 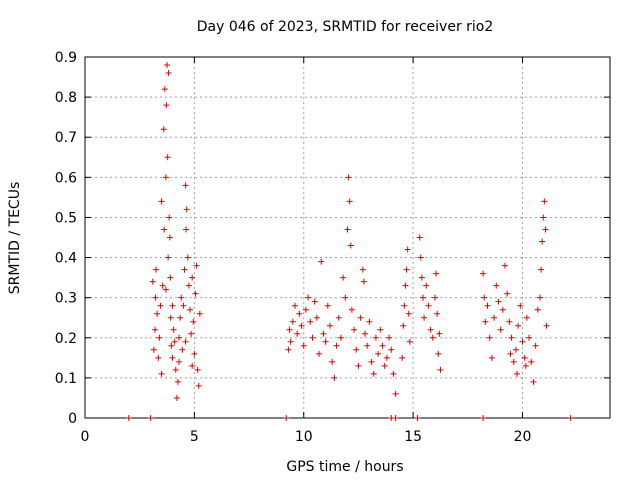 I want to click on x-tick-label: 0, so click(x=85, y=437).